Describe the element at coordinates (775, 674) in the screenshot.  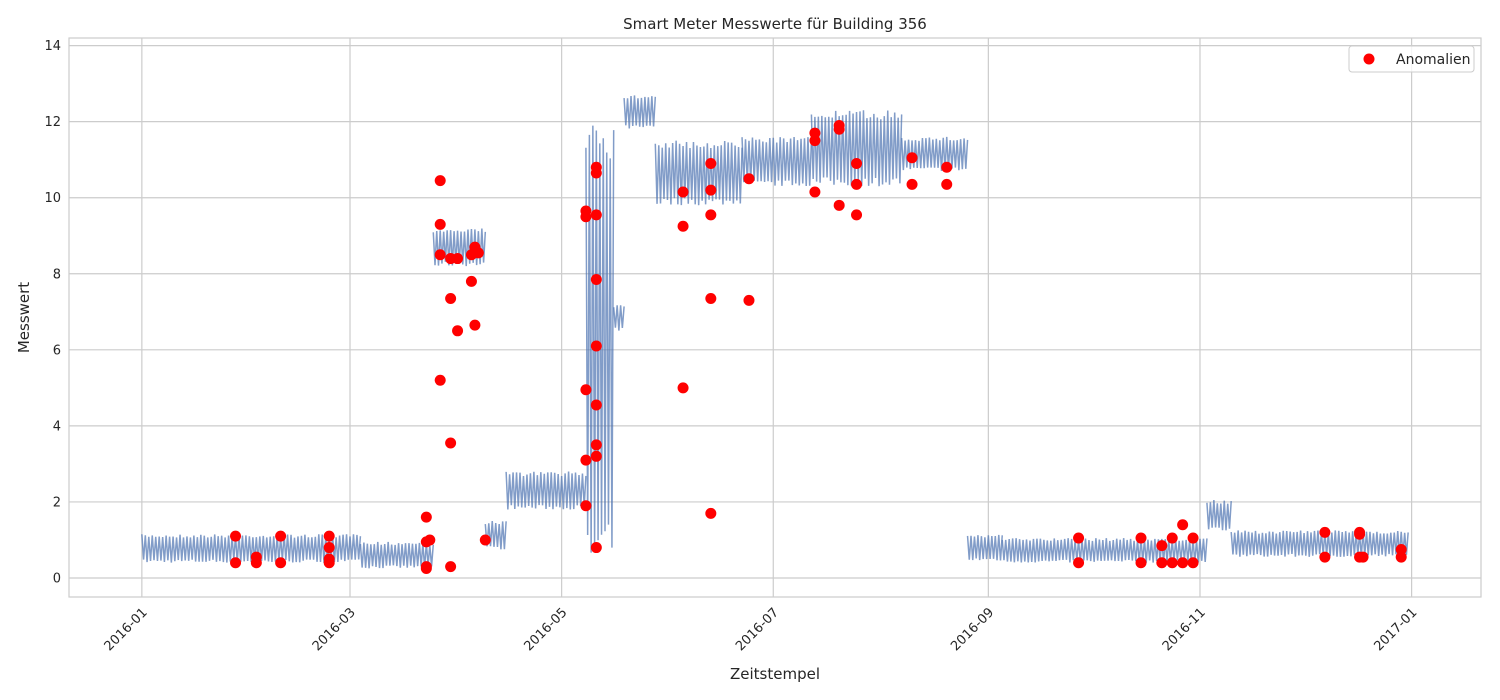
I see `x-axis-label: Zeitstempel` at that location.